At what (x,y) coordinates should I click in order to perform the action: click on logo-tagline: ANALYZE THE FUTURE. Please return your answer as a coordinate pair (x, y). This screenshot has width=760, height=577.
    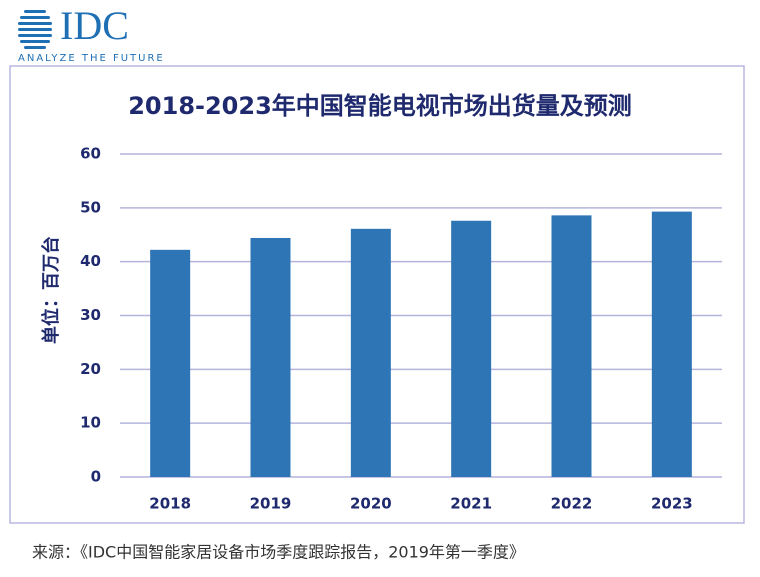
    Looking at the image, I should click on (91, 58).